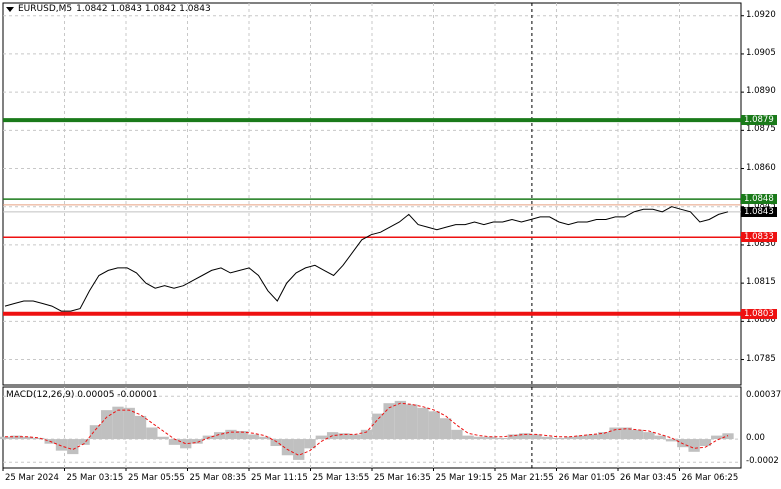 Image resolution: width=781 pixels, height=489 pixels. What do you see at coordinates (82, 395) in the screenshot?
I see `macd-label: MACD(12,26,9) 0.00005 -0.00001` at bounding box center [82, 395].